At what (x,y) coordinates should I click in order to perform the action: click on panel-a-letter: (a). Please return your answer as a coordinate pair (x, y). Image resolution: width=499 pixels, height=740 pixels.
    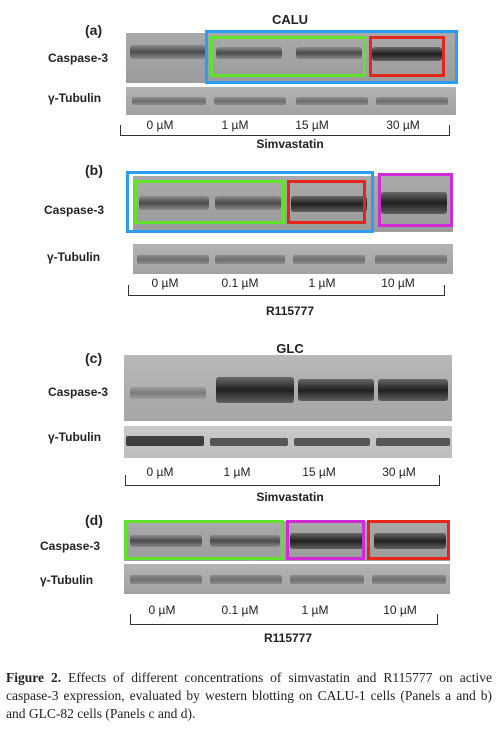
    Looking at the image, I should click on (94, 30).